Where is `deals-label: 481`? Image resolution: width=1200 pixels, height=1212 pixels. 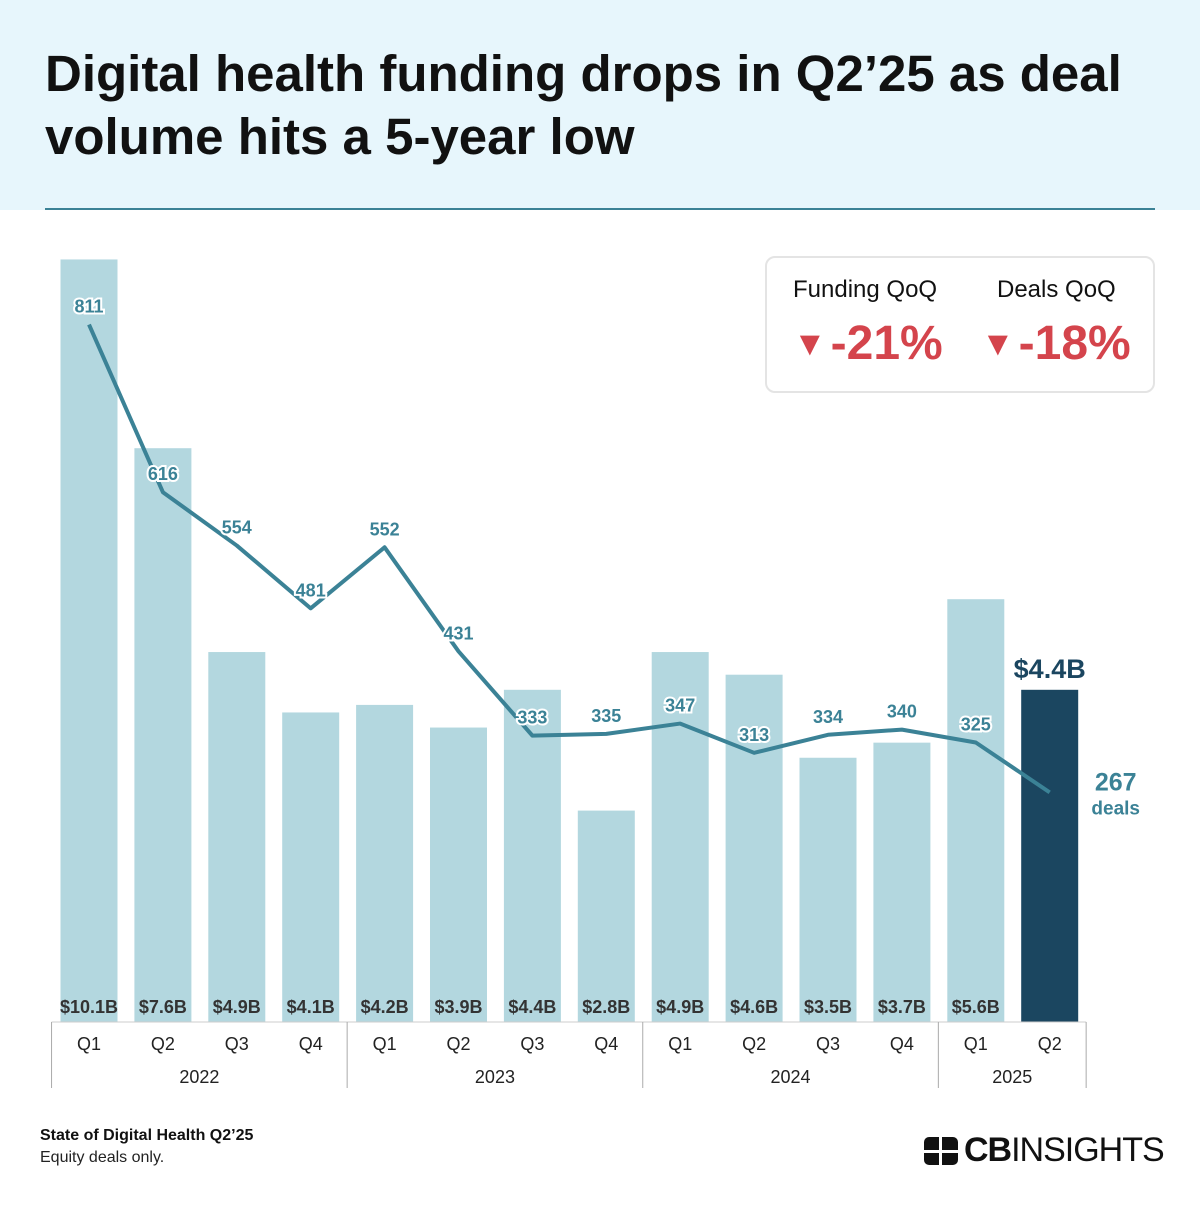 deals-label: 481 is located at coordinates (311, 590).